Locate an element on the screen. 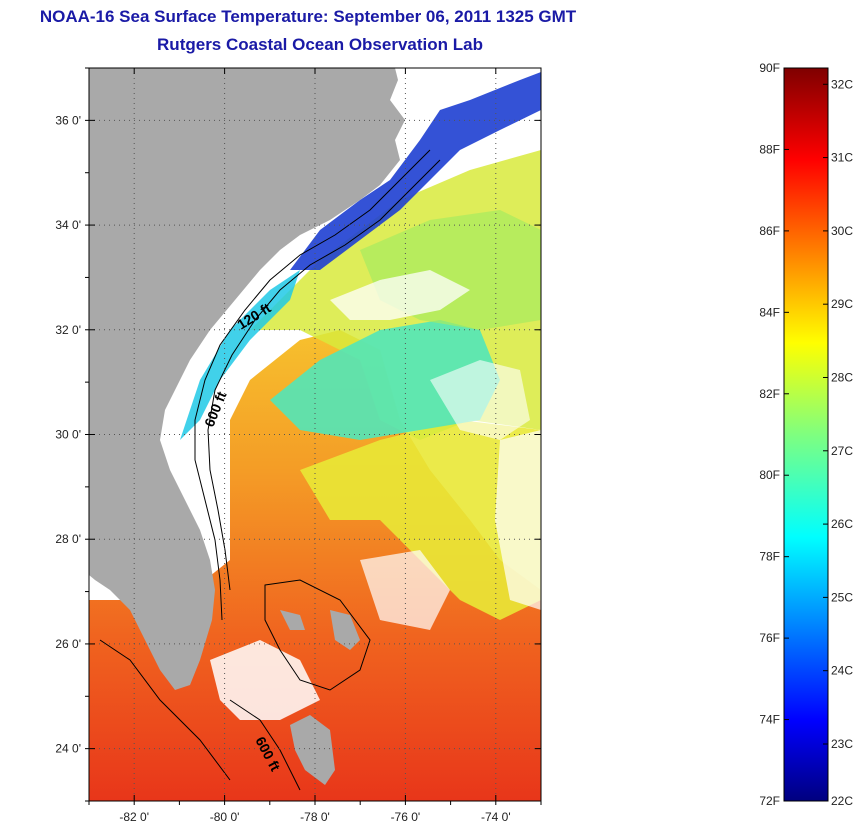 The image size is (865, 832). isobath-600ft is located at coordinates (324, 375).